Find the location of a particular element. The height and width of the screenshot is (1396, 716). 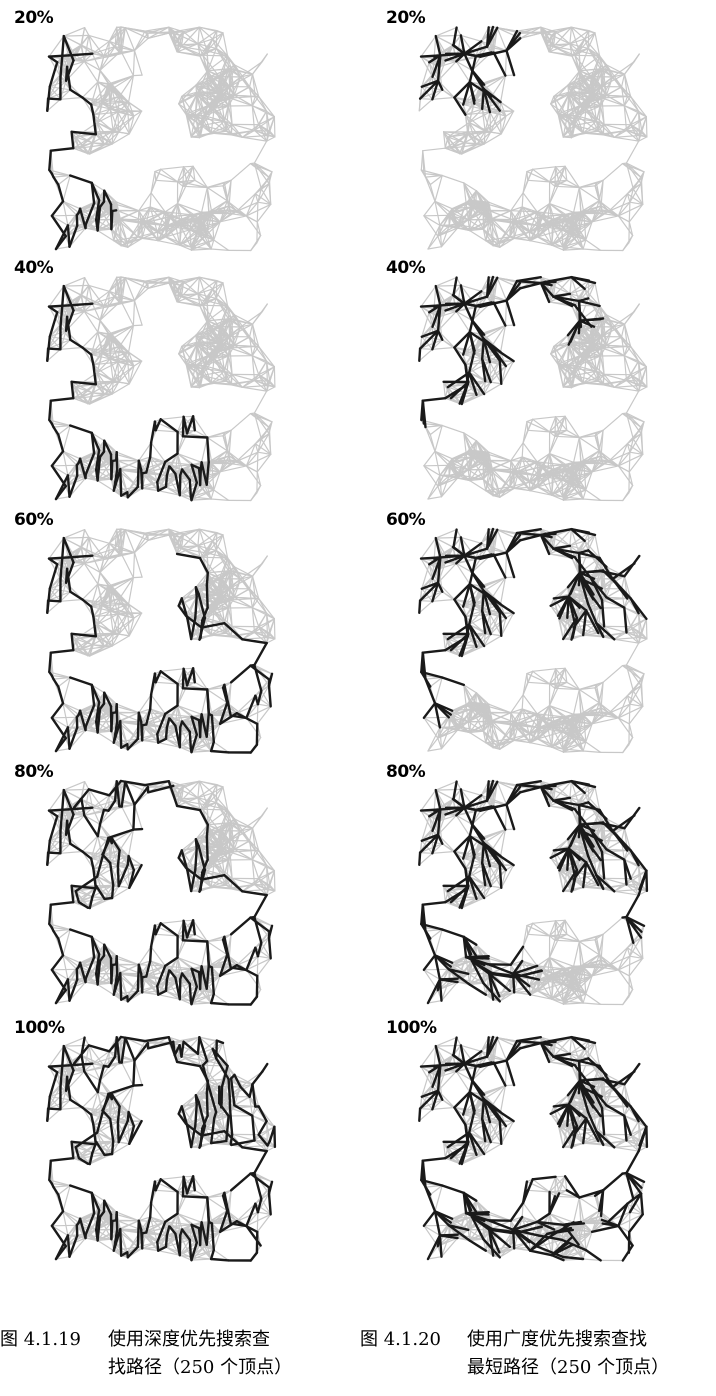

dfs-panel-40: 40% is located at coordinates (158, 379).